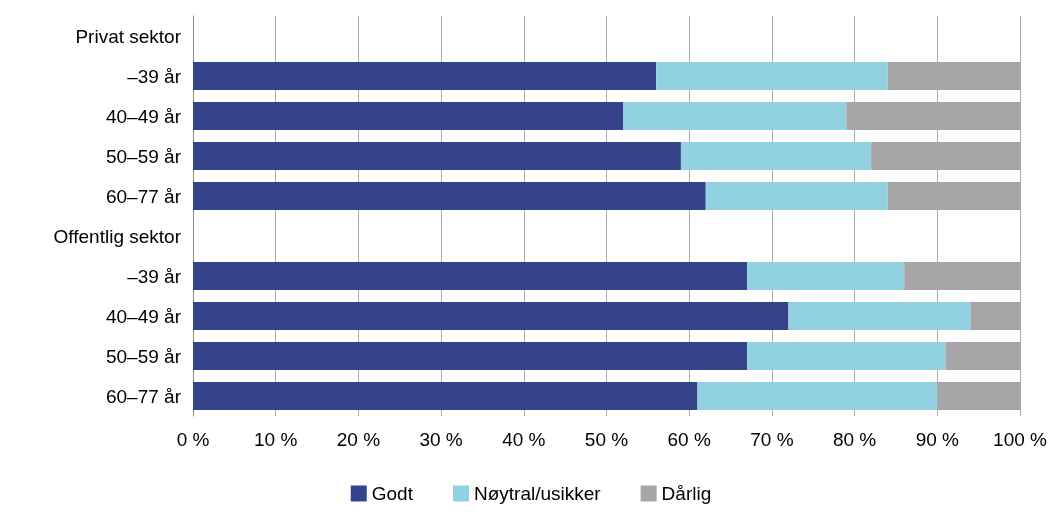  What do you see at coordinates (392, 493) in the screenshot?
I see `legend-label: Godt` at bounding box center [392, 493].